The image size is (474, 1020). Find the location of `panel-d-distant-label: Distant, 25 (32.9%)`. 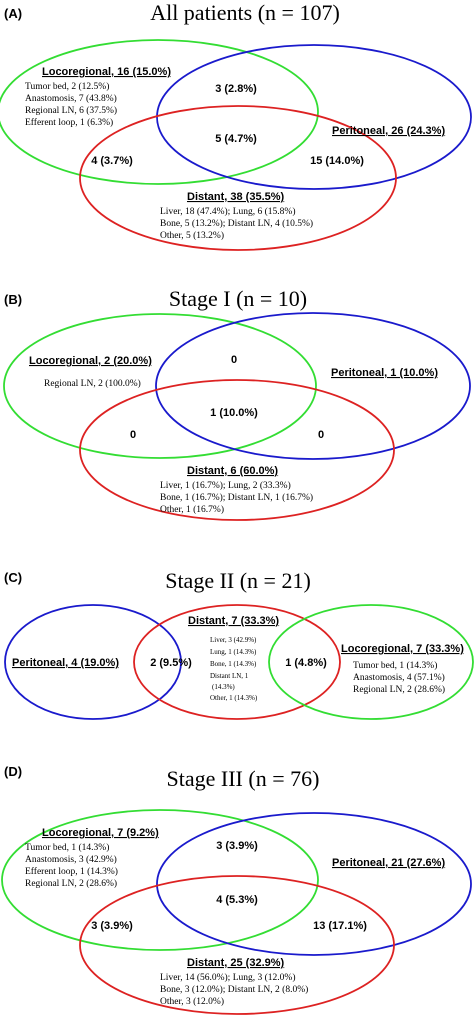

panel-d-distant-label: Distant, 25 (32.9%) is located at coordinates (236, 963).